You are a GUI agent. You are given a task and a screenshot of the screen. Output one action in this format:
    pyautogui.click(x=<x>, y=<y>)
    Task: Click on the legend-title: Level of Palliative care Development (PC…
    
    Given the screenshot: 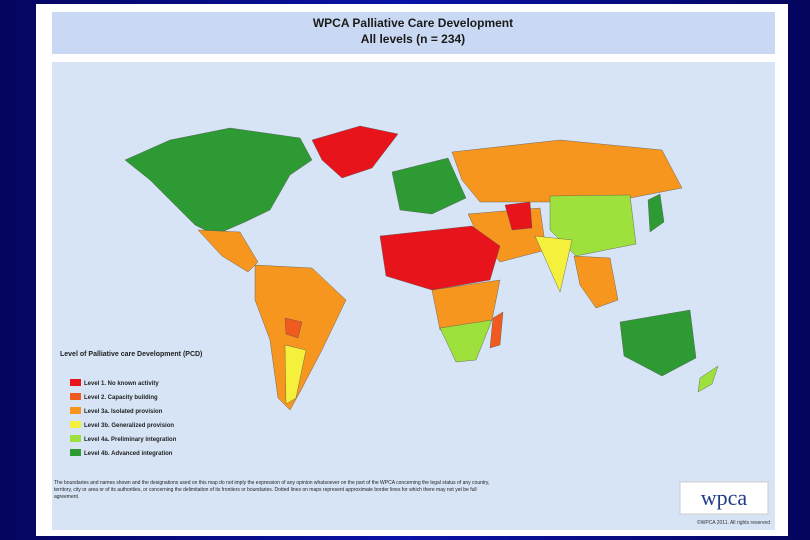 What is the action you would take?
    pyautogui.click(x=131, y=354)
    